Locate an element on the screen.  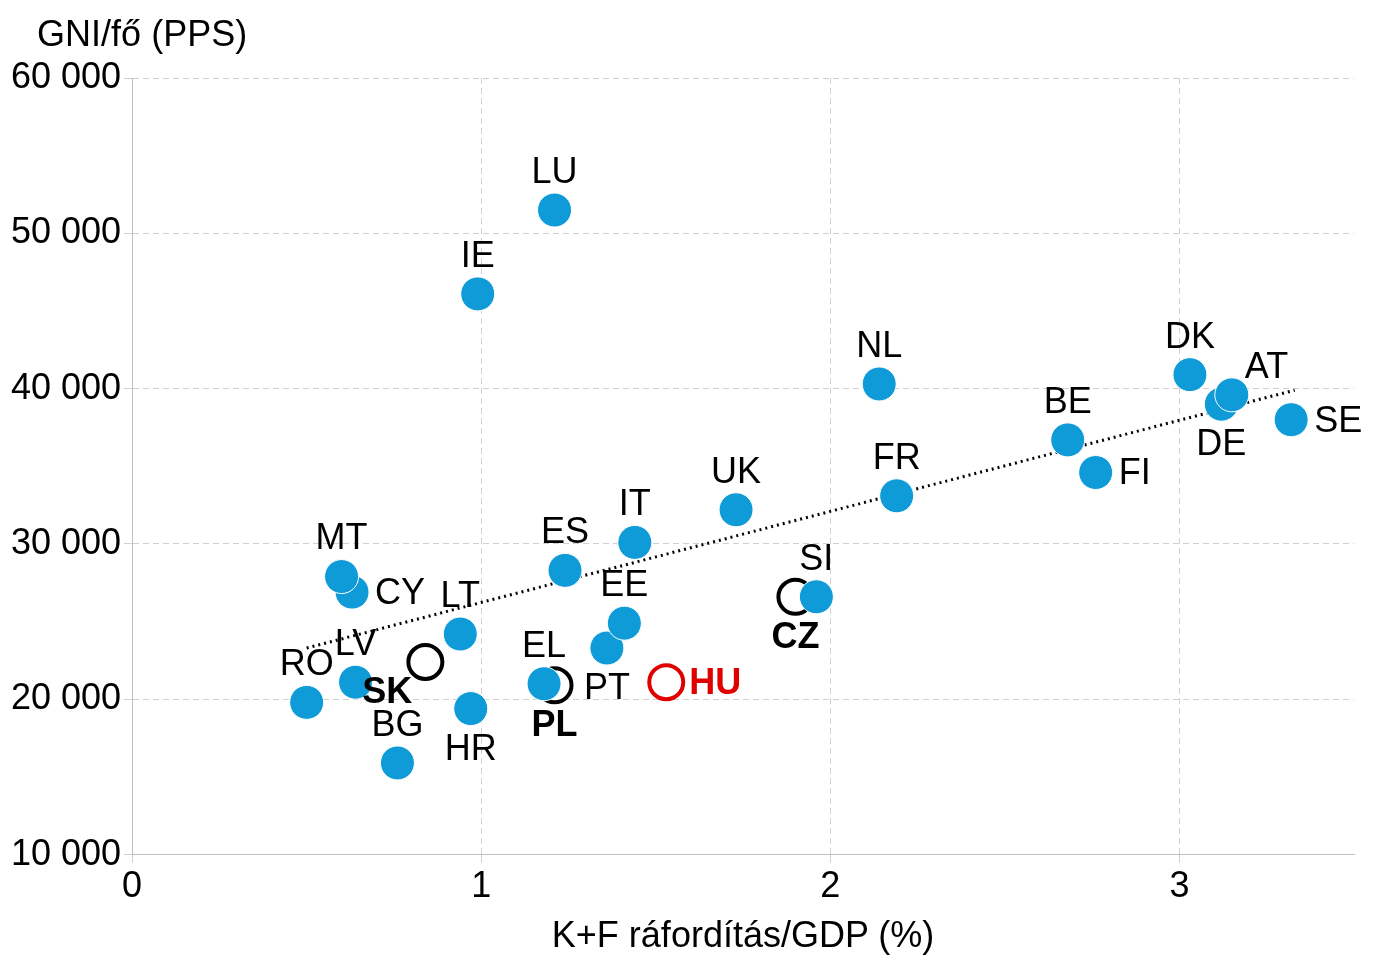
series-label: NL is located at coordinates (879, 344).